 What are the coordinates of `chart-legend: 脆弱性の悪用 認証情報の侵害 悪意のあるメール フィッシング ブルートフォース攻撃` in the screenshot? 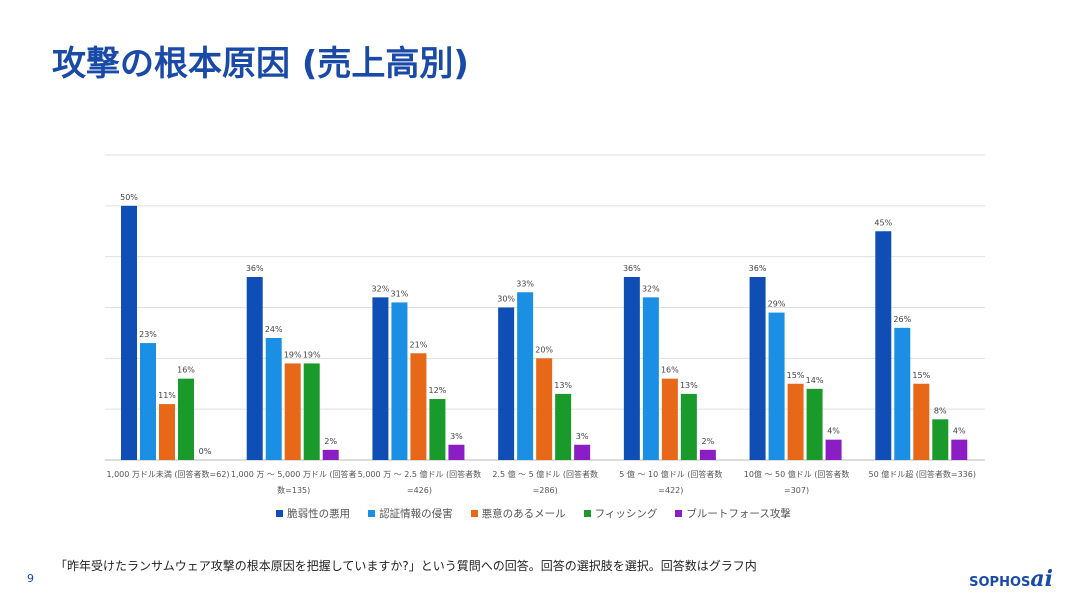 It's located at (533, 513).